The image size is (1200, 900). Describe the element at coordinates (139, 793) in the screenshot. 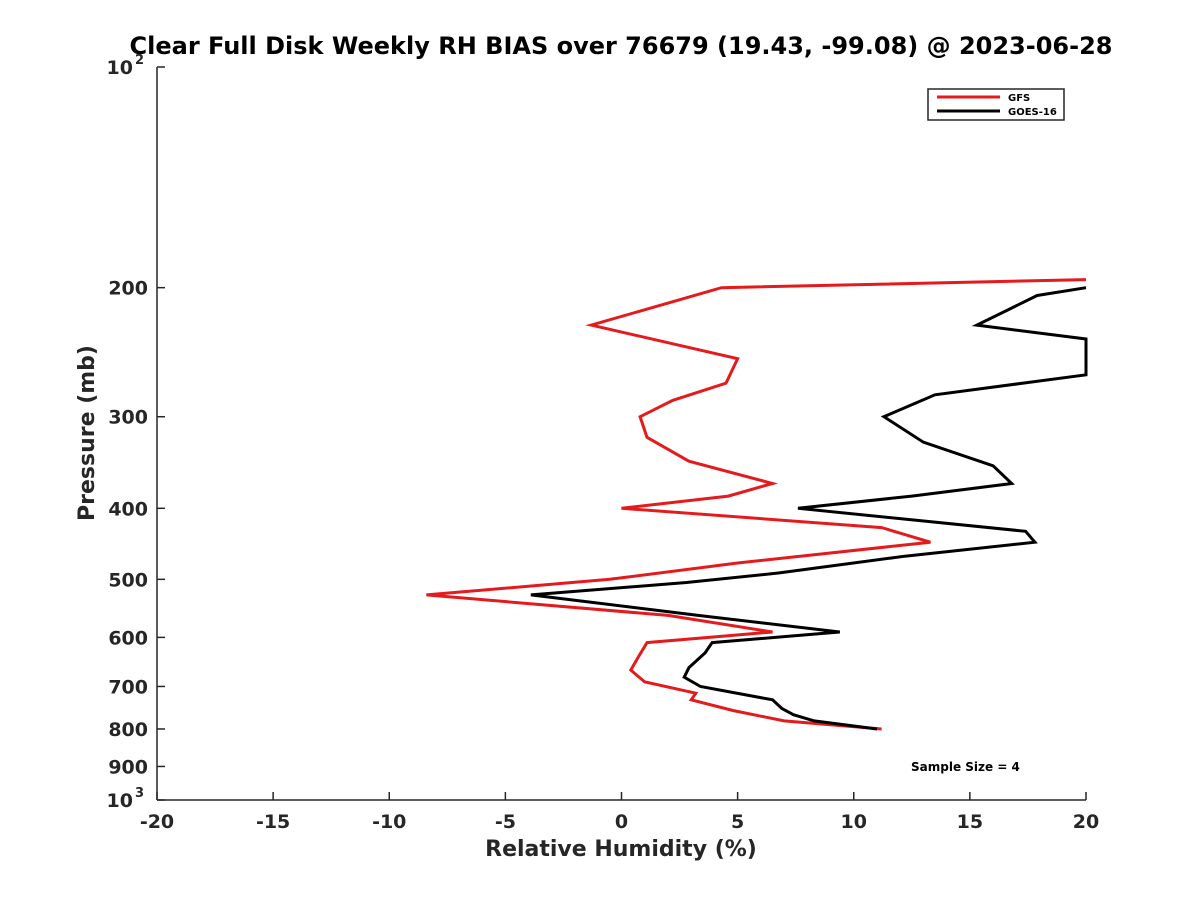

I see `y-tick-exponent: 3` at that location.